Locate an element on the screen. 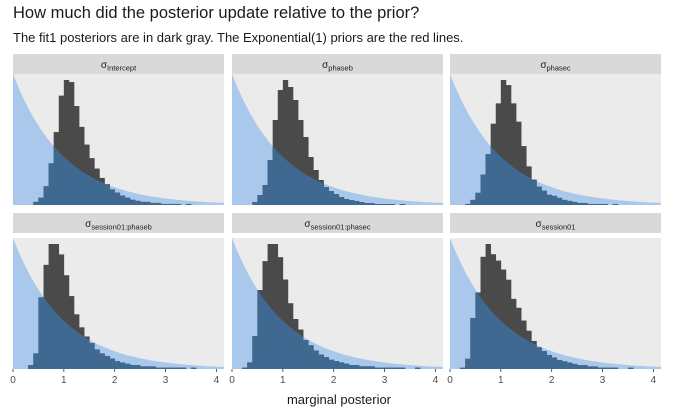  facet-label: σIntercept is located at coordinates (119, 66).